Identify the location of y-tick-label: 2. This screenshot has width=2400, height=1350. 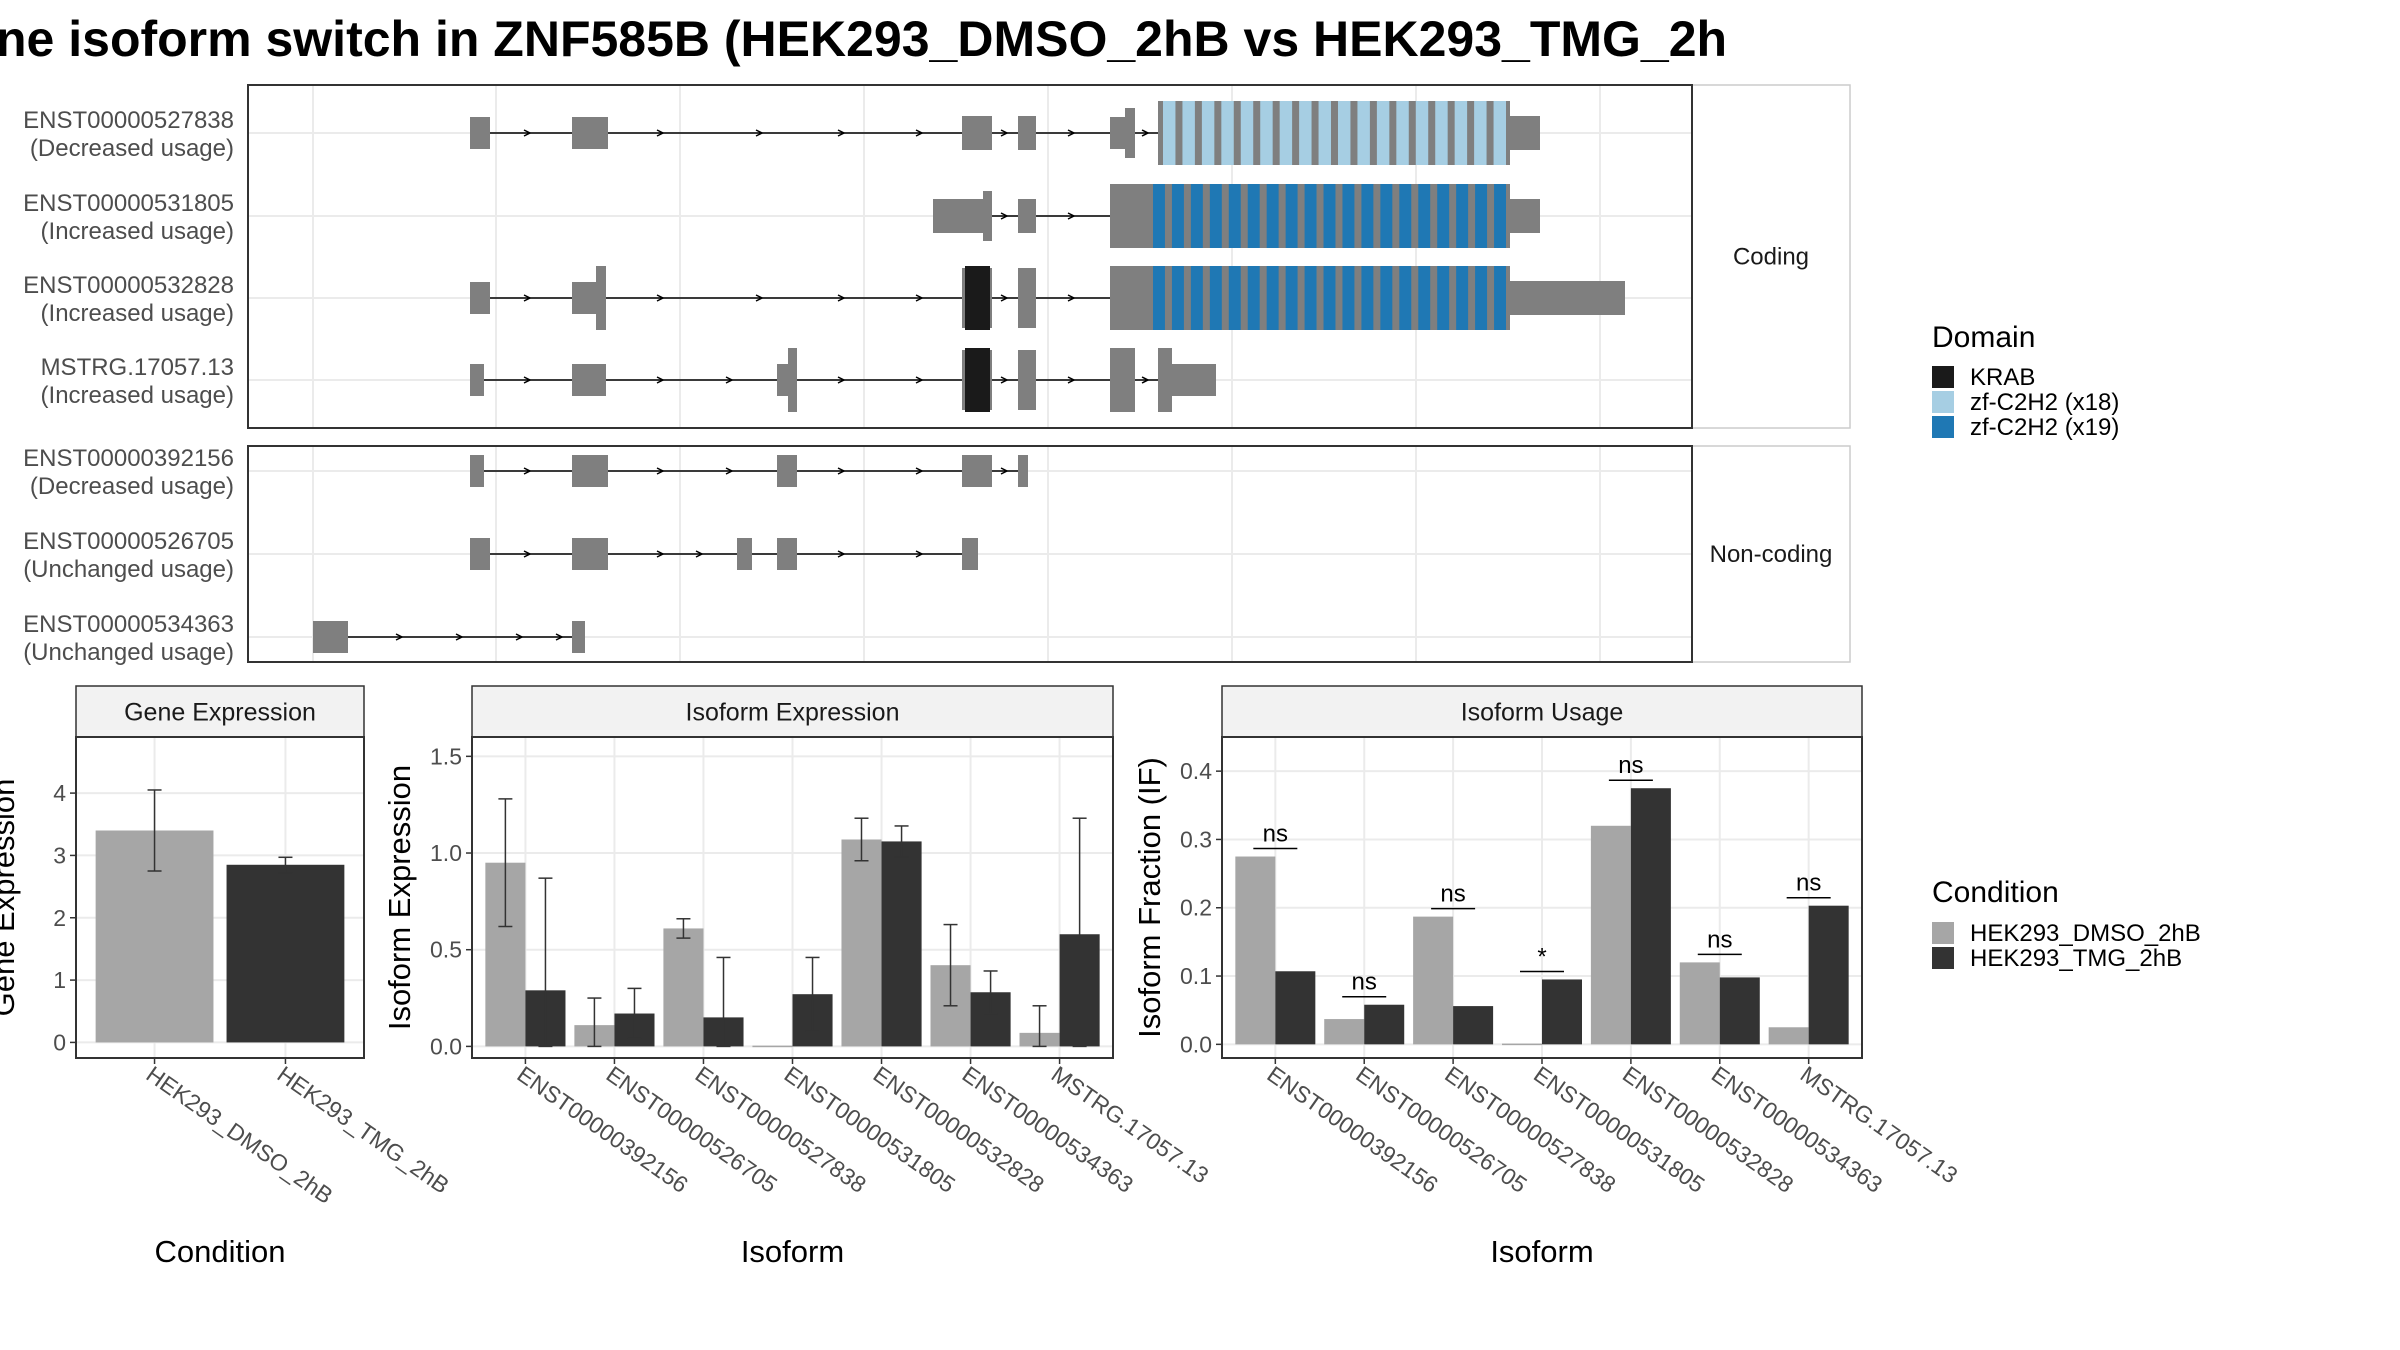
(59, 918).